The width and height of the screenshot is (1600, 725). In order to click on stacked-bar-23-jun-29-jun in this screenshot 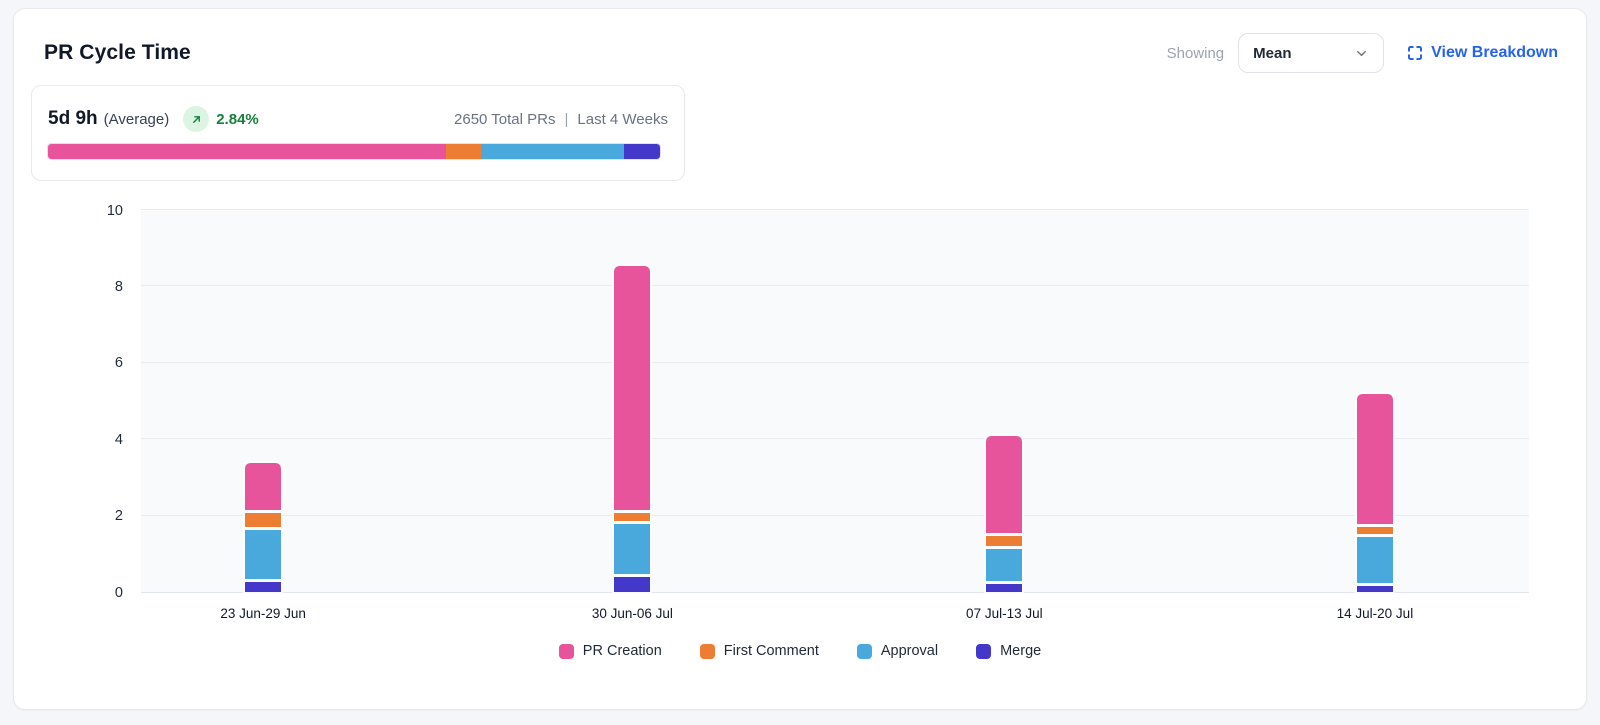, I will do `click(263, 527)`.